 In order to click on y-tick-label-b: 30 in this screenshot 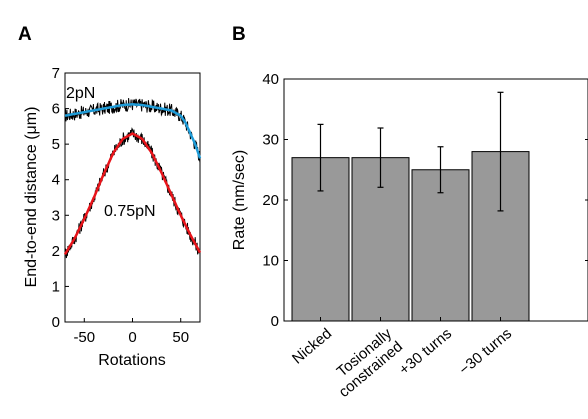, I will do `click(270, 140)`.